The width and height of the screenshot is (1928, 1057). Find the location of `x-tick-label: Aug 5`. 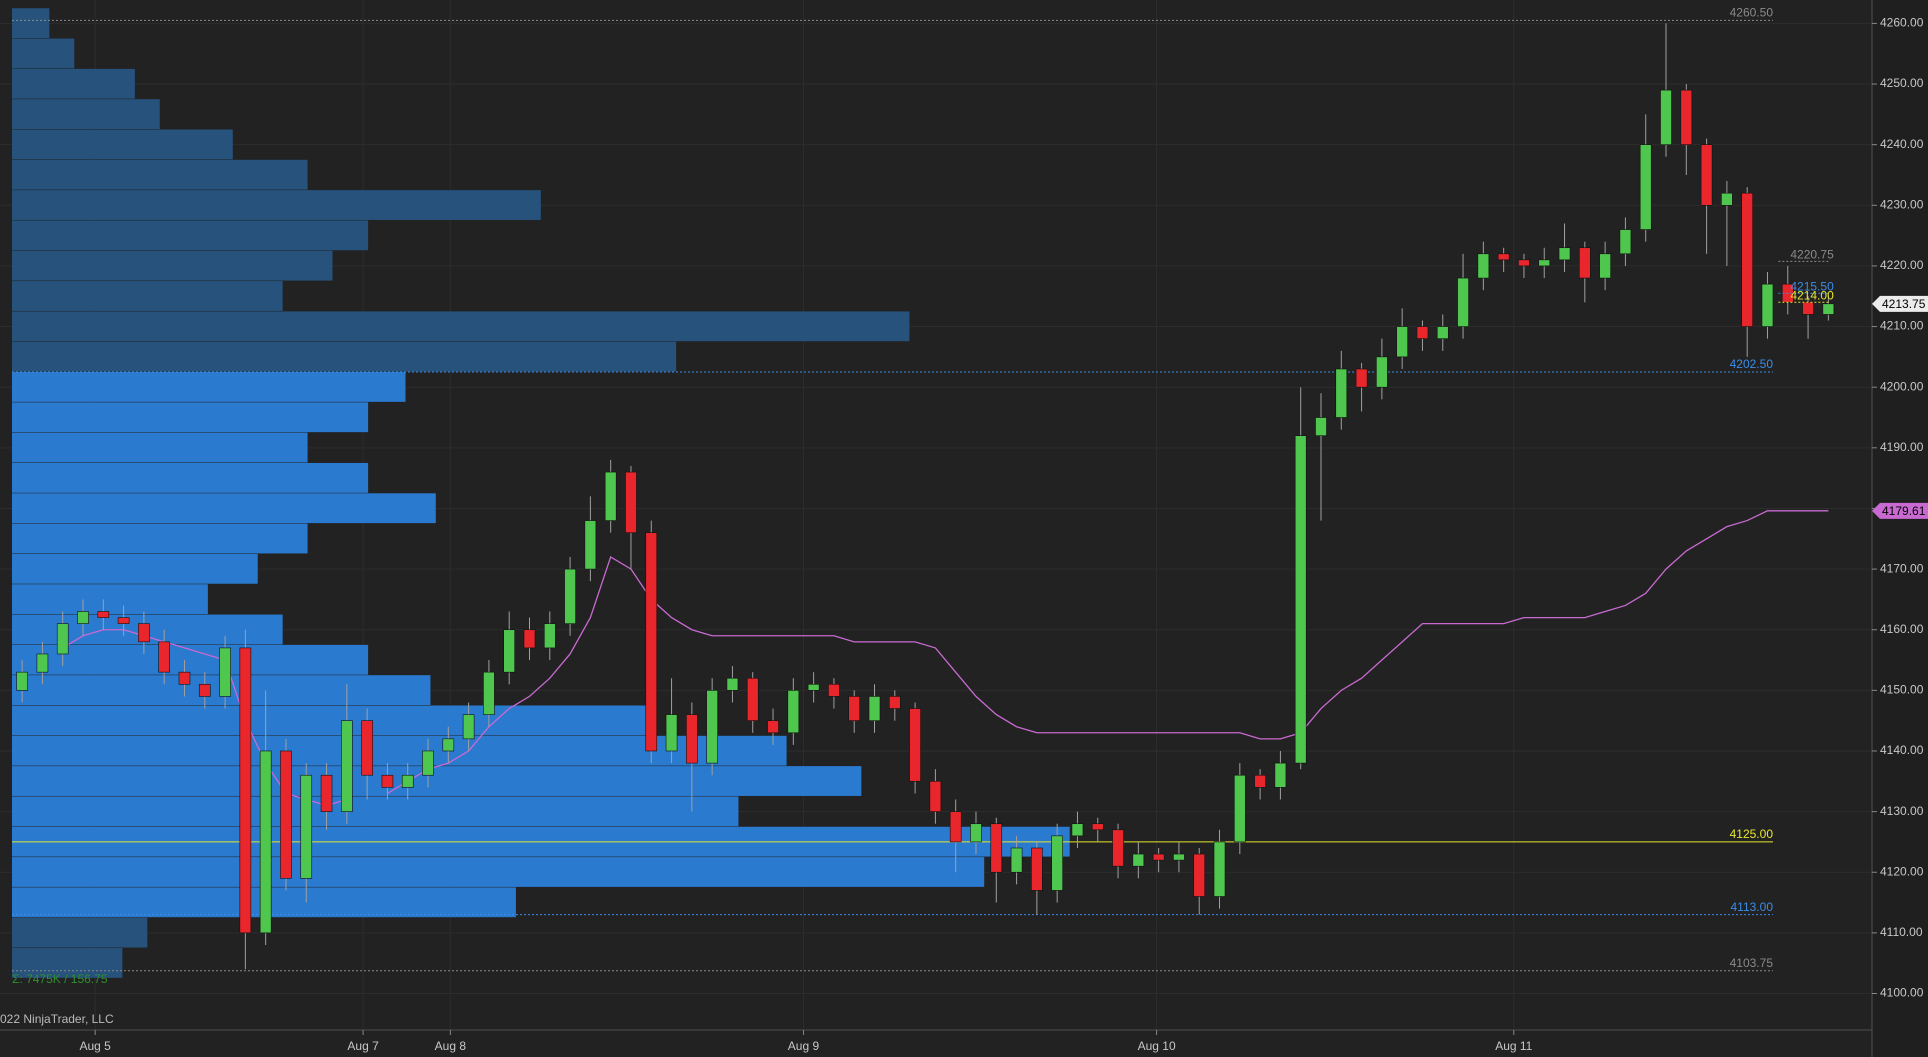

x-tick-label: Aug 5 is located at coordinates (96, 1046).